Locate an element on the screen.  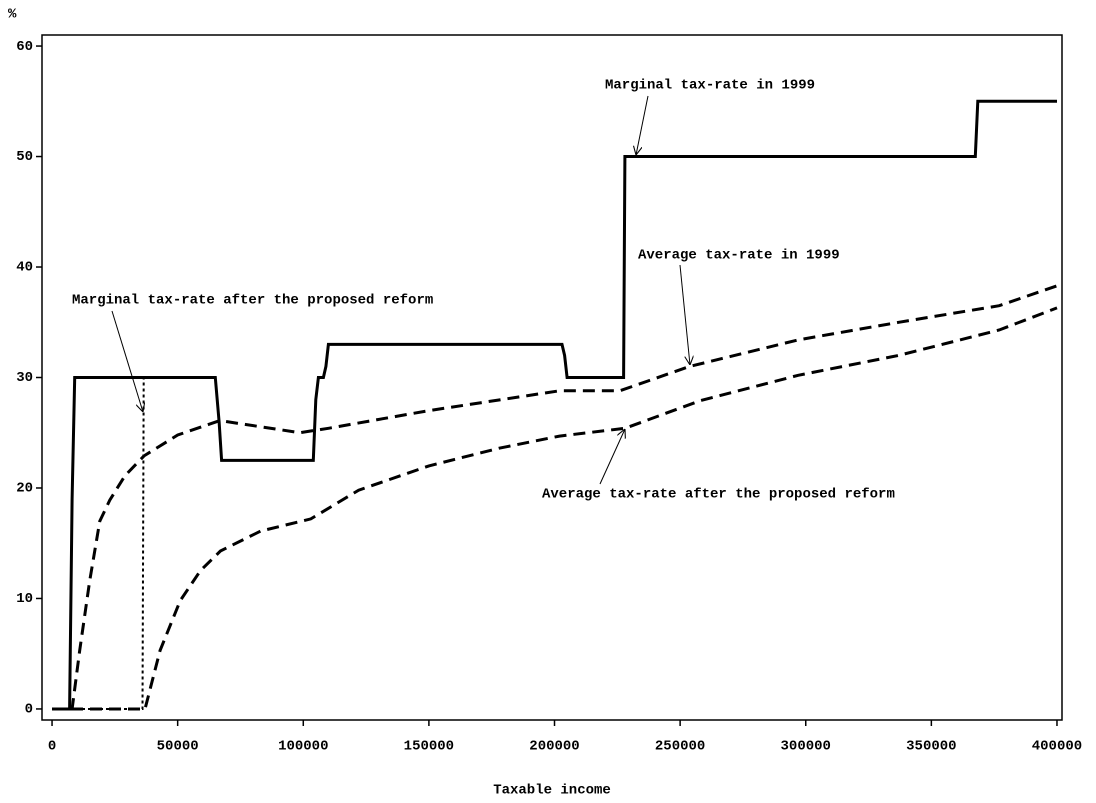
y-tick-label: 20 is located at coordinates (24, 489).